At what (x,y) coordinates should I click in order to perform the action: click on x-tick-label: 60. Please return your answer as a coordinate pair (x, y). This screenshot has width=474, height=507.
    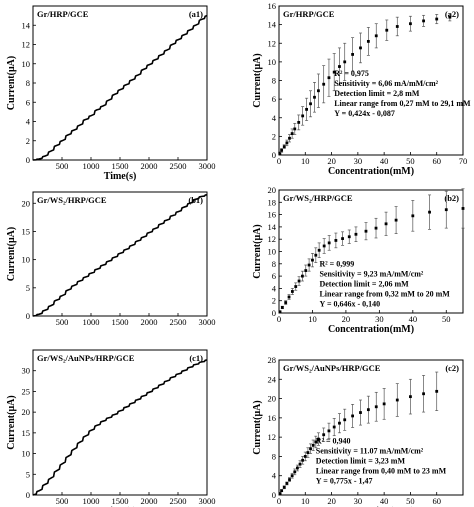
    Looking at the image, I should click on (436, 501).